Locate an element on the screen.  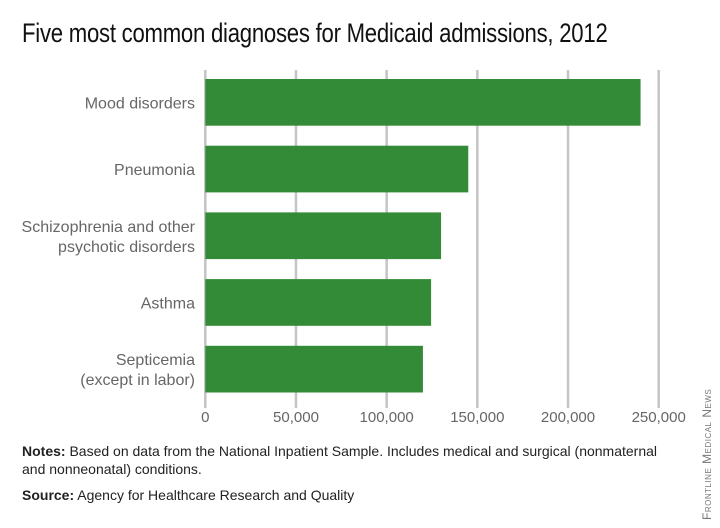
category-label: Septicemia is located at coordinates (155, 360).